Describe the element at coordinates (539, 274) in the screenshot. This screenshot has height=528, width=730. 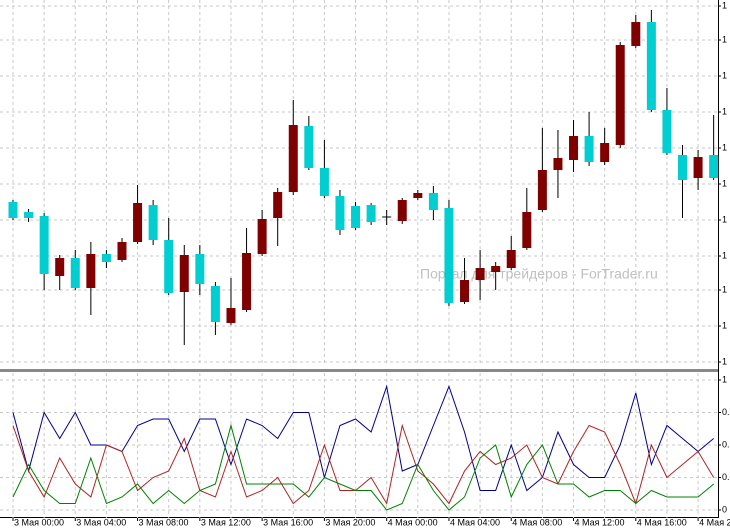
I see `watermark: Портал для трейдеров - ForTrader.ru` at that location.